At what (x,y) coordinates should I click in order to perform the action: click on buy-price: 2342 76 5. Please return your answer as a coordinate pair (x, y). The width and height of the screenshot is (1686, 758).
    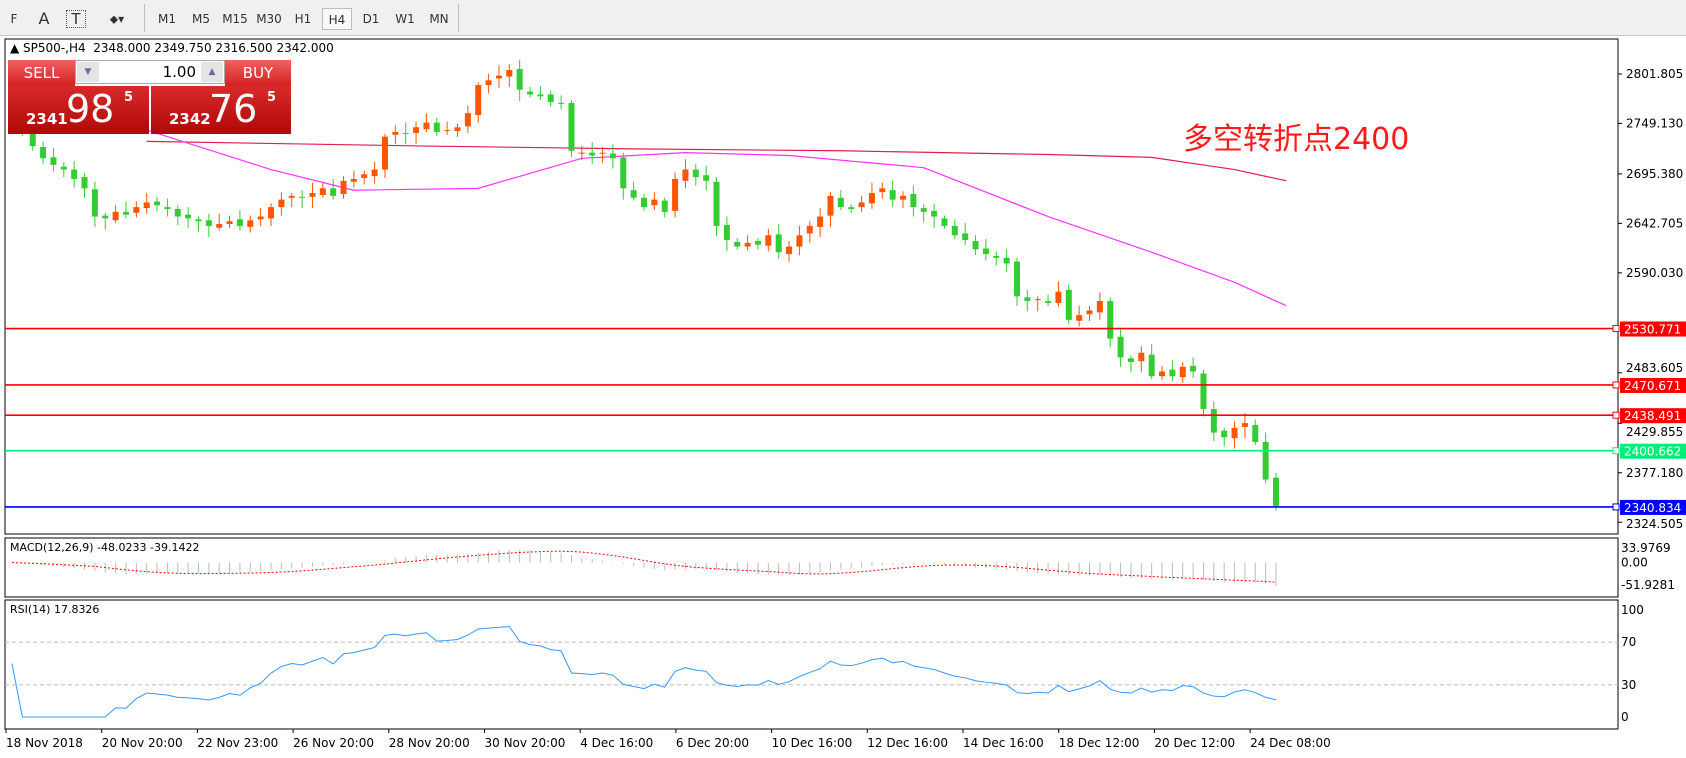
    Looking at the image, I should click on (221, 110).